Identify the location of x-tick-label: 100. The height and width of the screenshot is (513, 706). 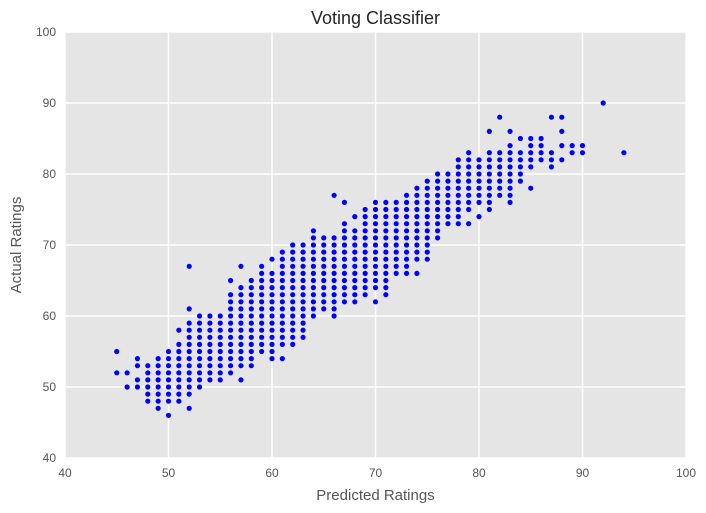
(686, 473).